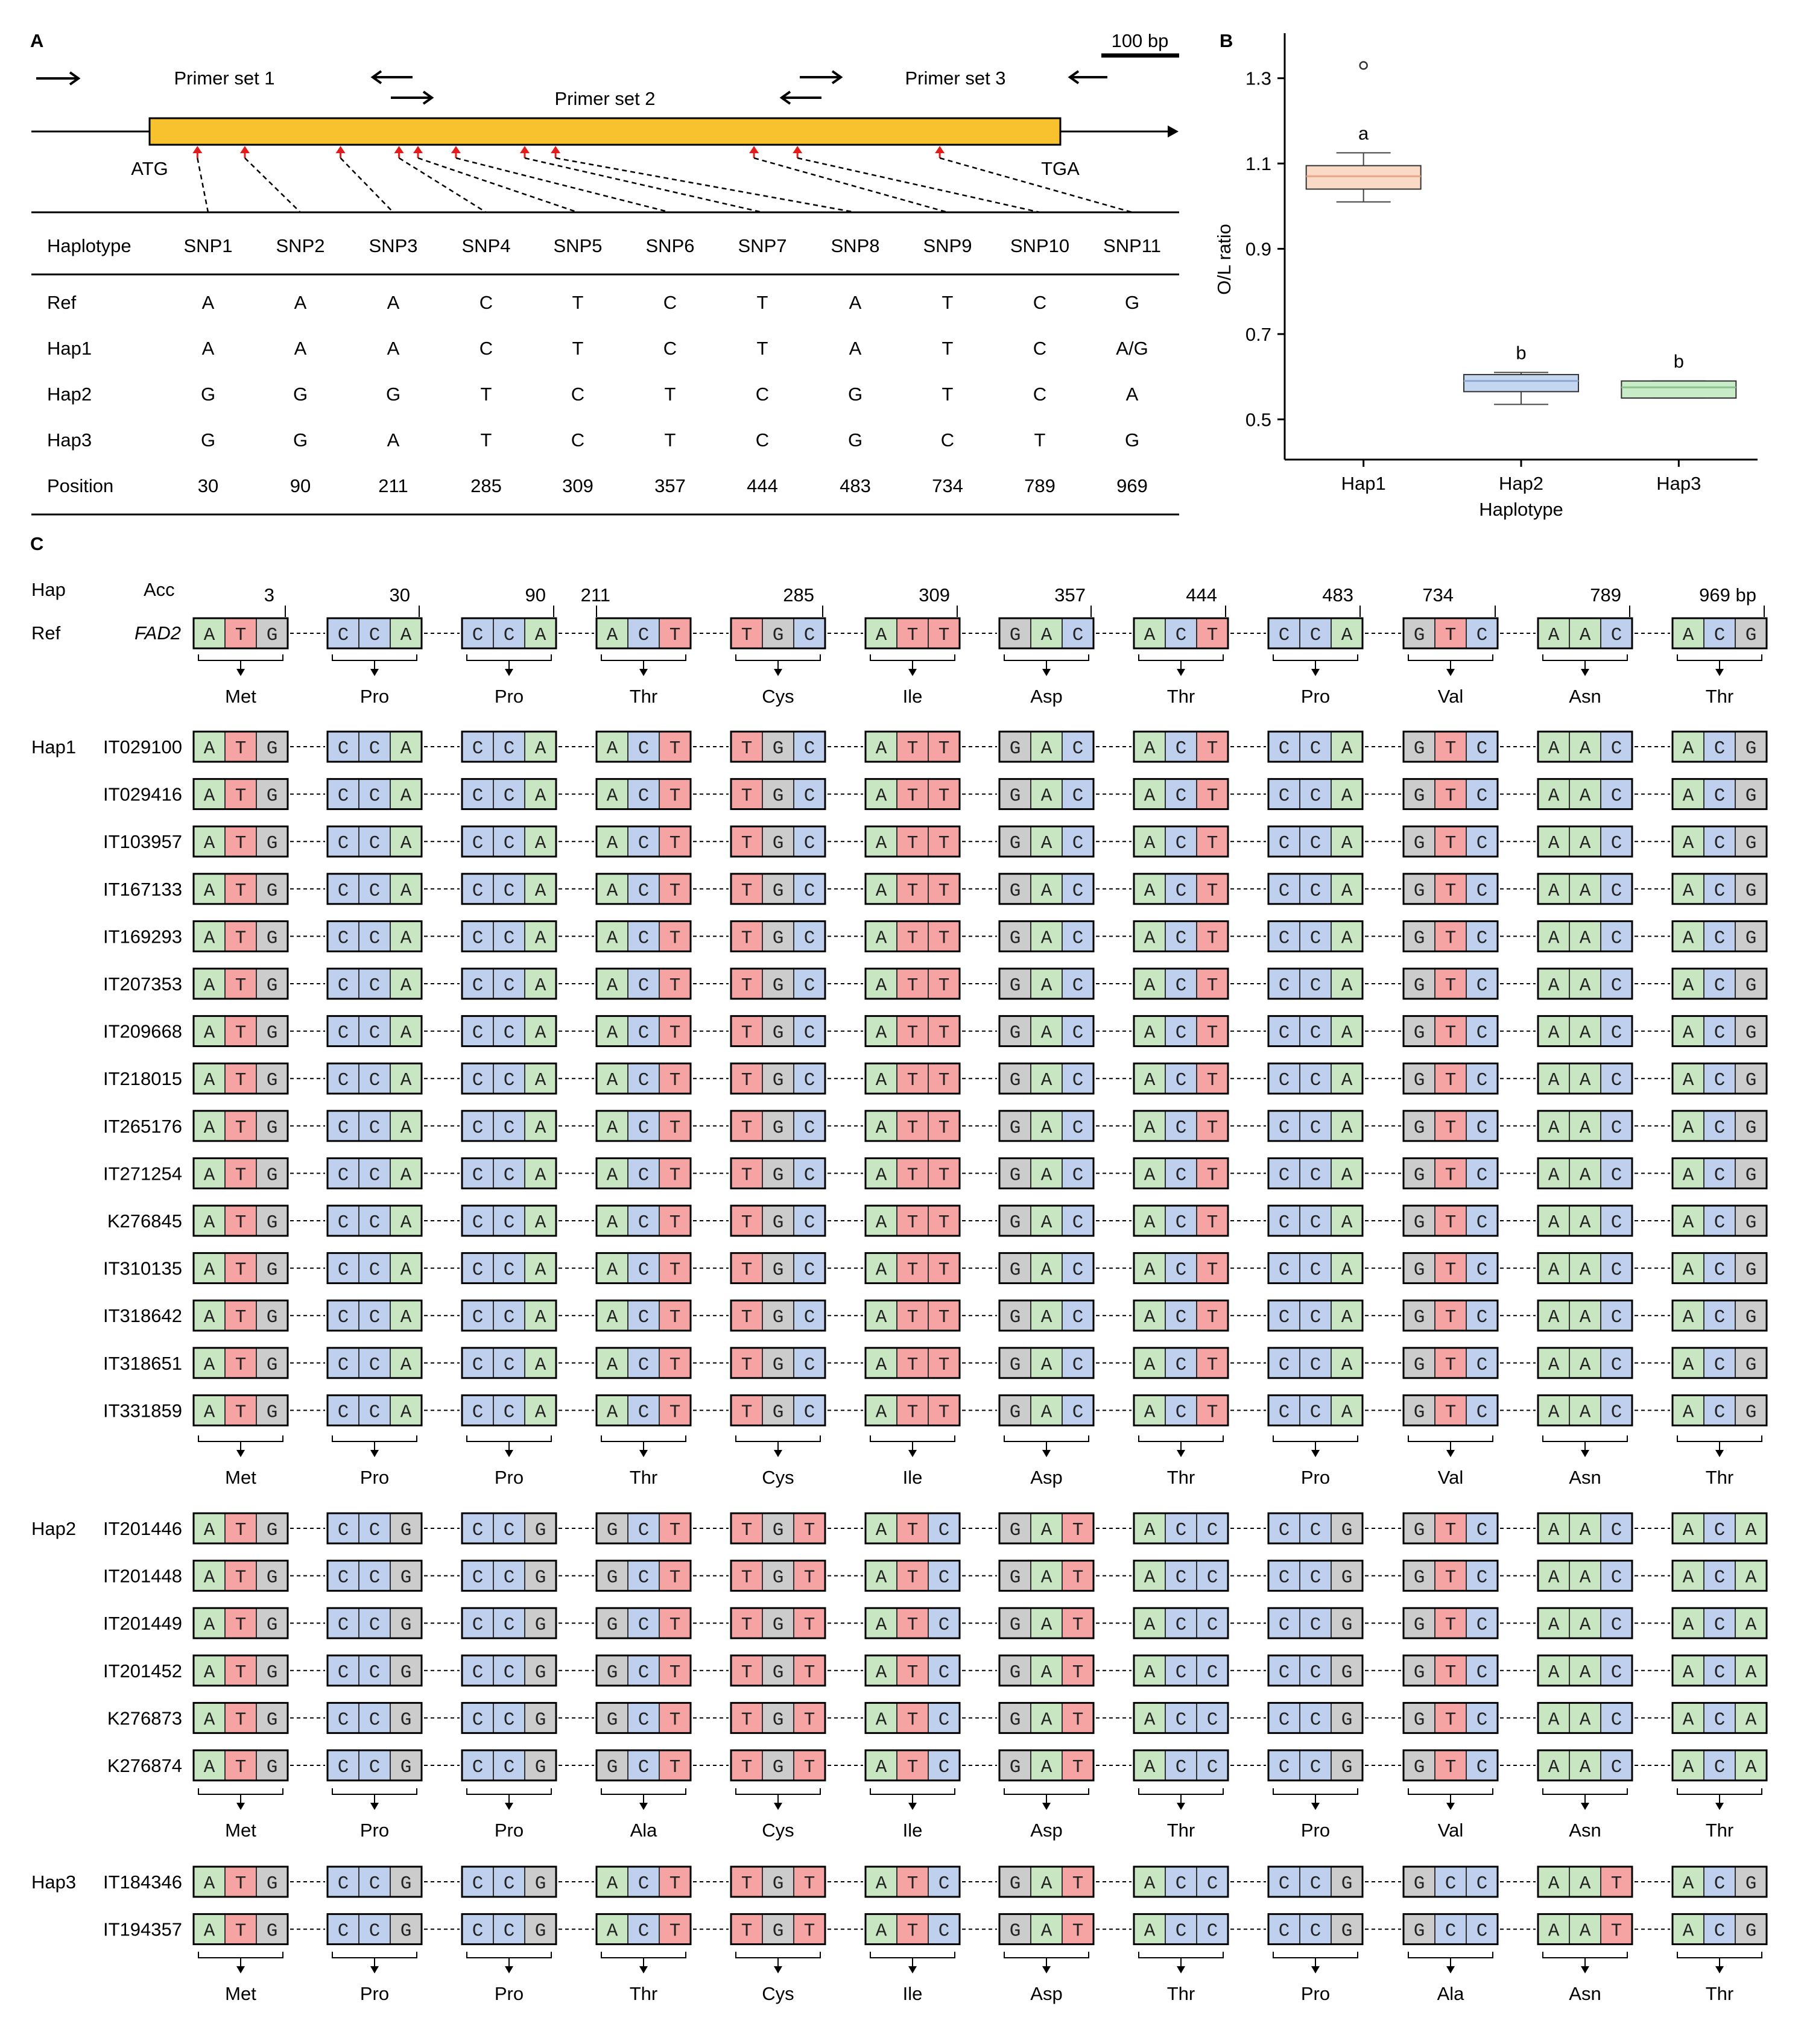 The image size is (1804, 2044). I want to click on snp-table-cell: 734, so click(947, 485).